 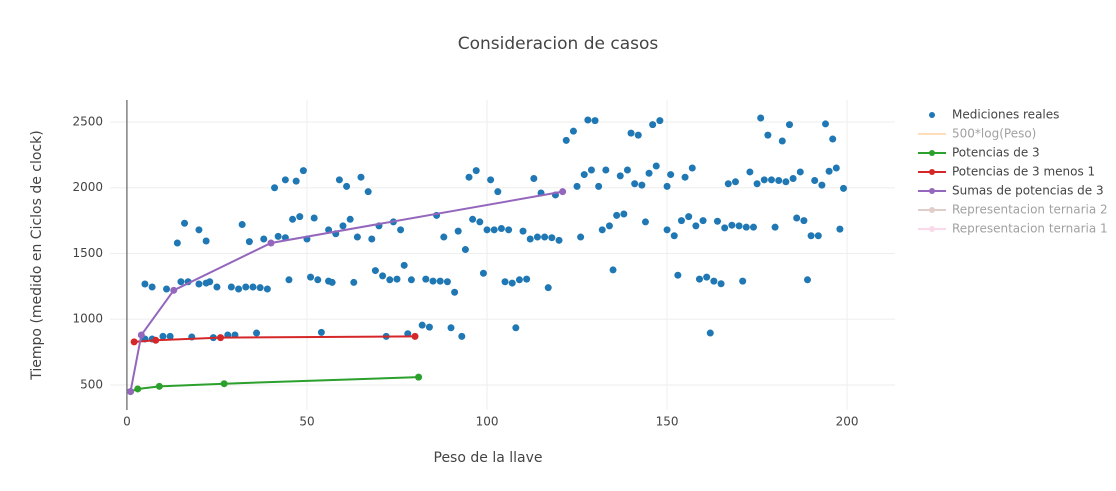 I want to click on x-tick-label: 200, so click(x=847, y=422).